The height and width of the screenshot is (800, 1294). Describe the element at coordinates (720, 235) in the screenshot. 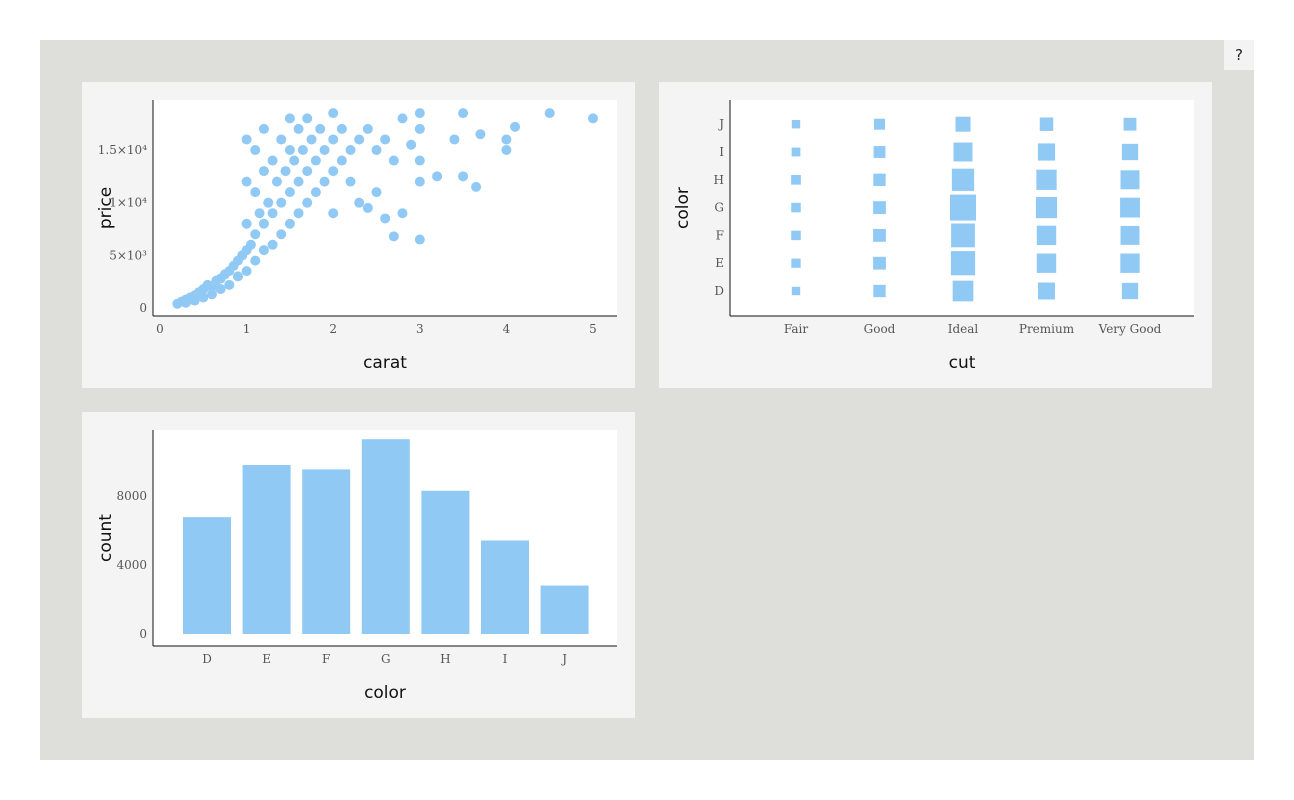

I see `y-tick-label: F` at that location.